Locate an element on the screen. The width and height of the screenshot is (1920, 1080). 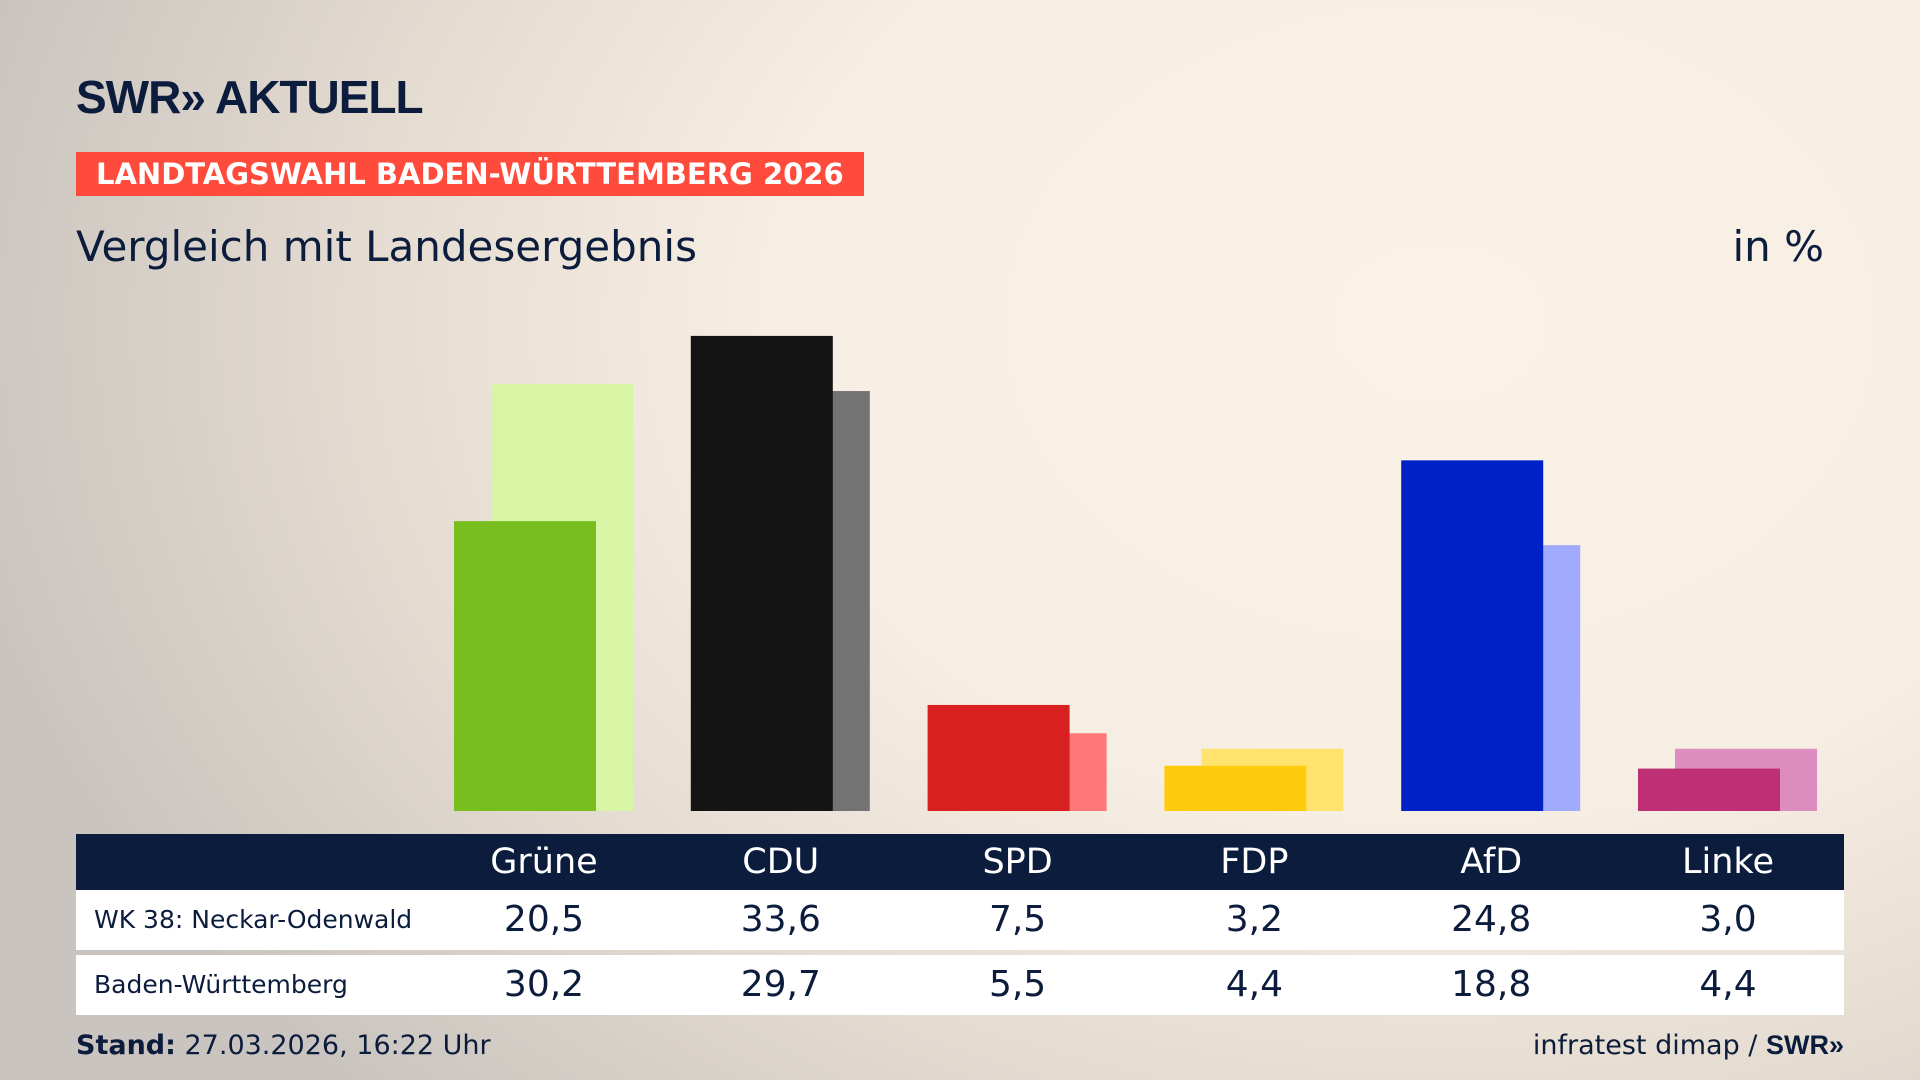
bar-wahlkreis-afd is located at coordinates (1472, 635).